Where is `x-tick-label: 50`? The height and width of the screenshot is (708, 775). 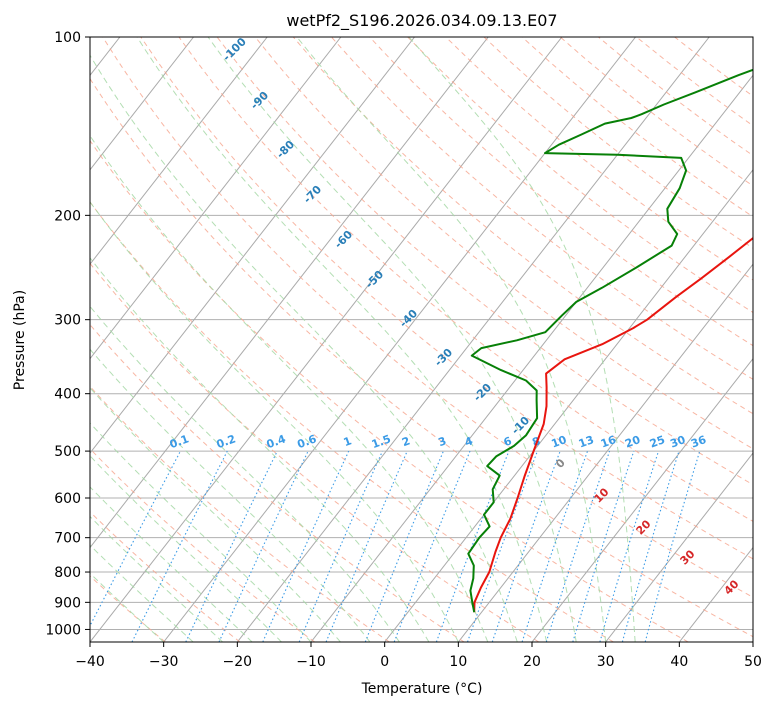 x-tick-label: 50 is located at coordinates (753, 662).